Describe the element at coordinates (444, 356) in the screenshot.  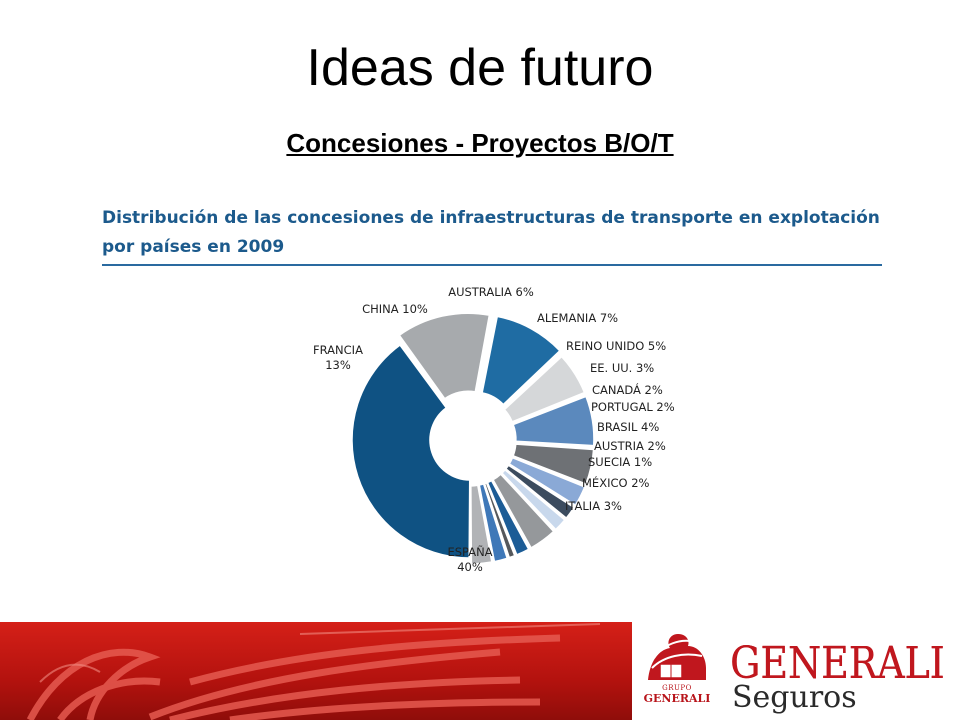
I see `slice-francia` at that location.